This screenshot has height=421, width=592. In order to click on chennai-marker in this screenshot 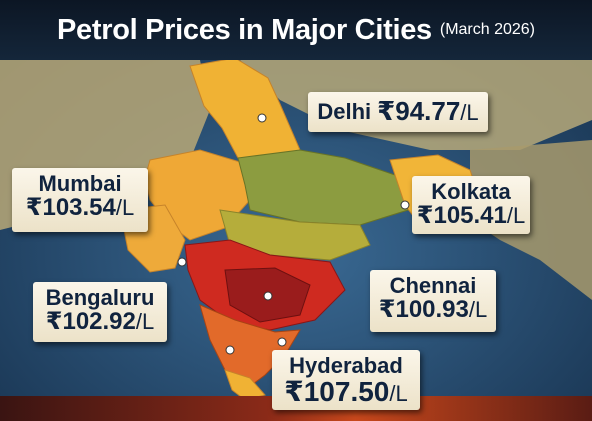, I will do `click(282, 342)`.